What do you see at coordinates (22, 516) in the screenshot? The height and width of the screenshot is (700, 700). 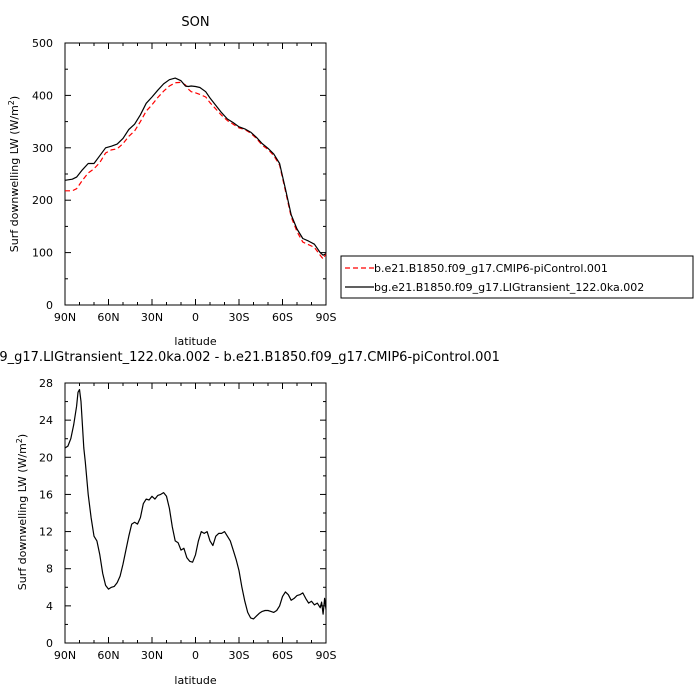 I see `bottom-chart-ylabel-main: Surf downwelling LW (W/m` at bounding box center [22, 516].